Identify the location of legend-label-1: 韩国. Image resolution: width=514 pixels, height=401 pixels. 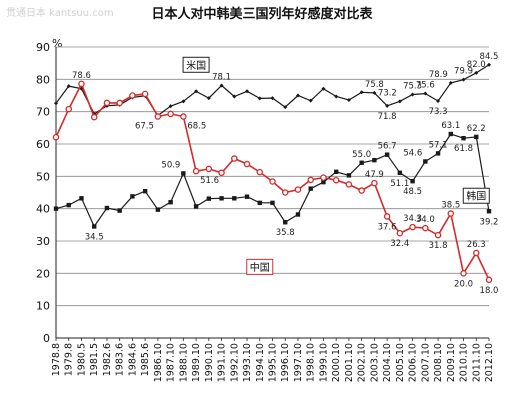
(476, 196).